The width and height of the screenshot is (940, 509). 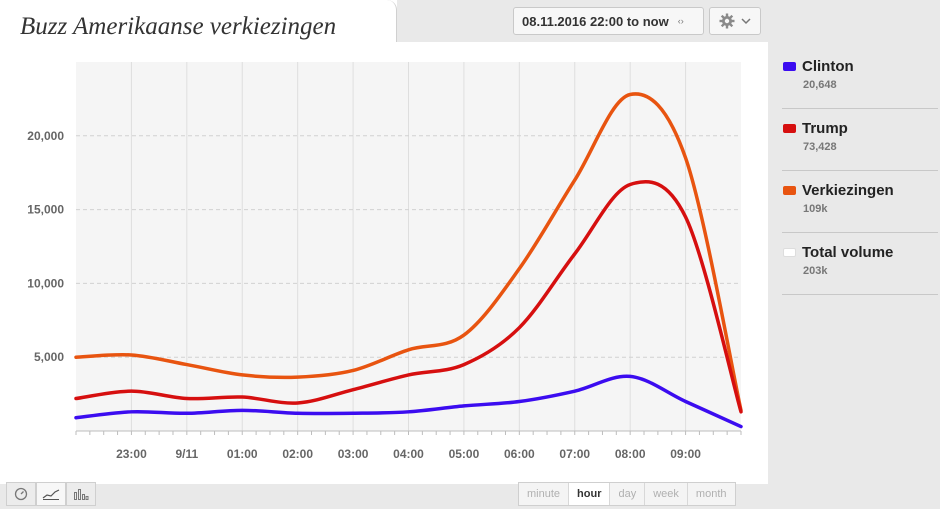 I want to click on granularity-minute: minute, so click(x=544, y=494).